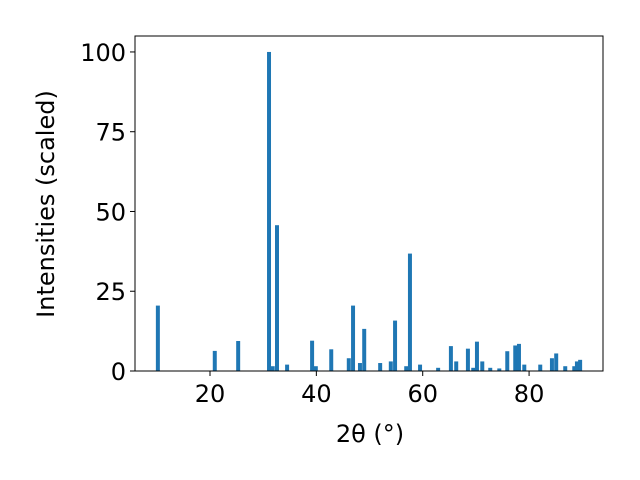 The height and width of the screenshot is (480, 640). What do you see at coordinates (103, 53) in the screenshot?
I see `y-tick-label: 100` at bounding box center [103, 53].